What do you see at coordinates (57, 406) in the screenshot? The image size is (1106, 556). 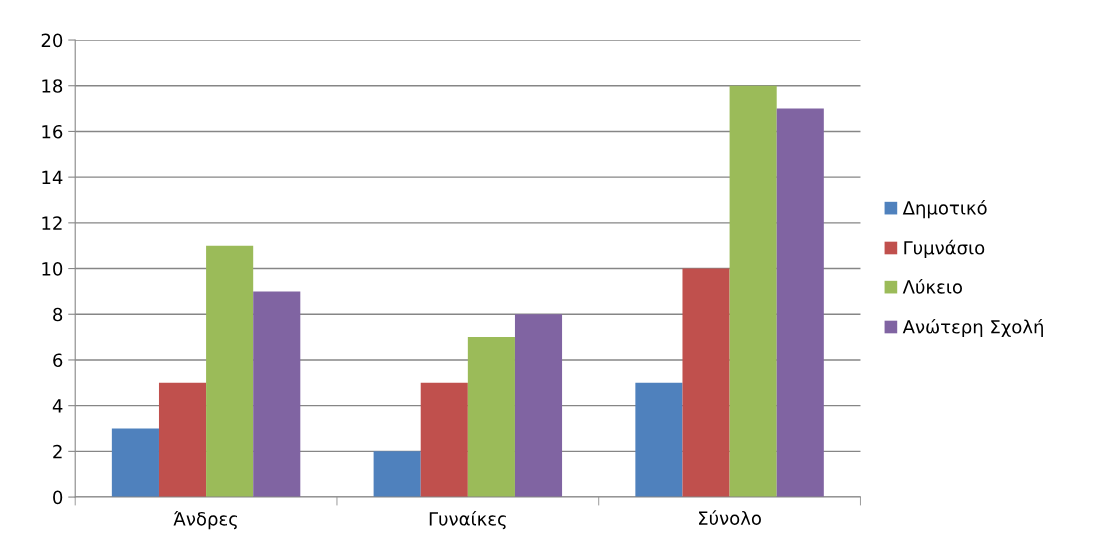 I see `y-tick-label: 4` at bounding box center [57, 406].